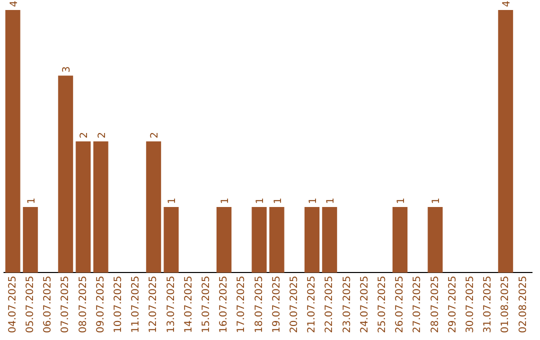  I want to click on x-tick-label: 28.07.2025, so click(435, 305).